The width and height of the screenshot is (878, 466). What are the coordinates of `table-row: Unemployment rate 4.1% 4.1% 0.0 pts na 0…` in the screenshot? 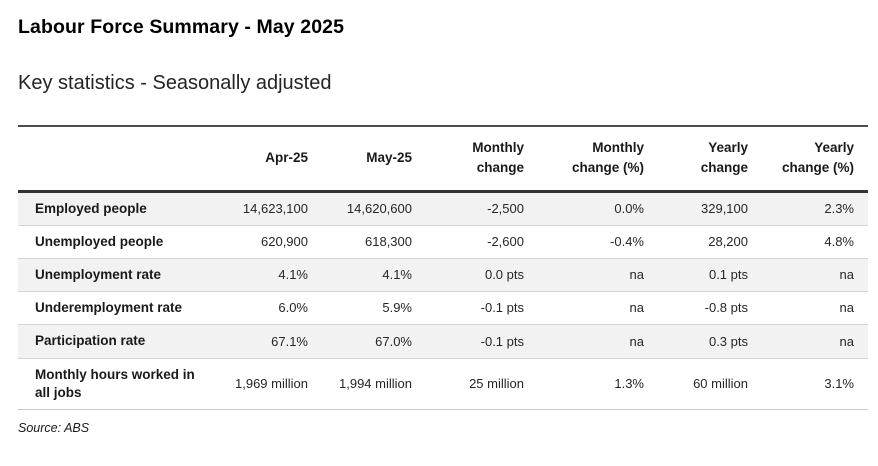 It's located at (443, 275).